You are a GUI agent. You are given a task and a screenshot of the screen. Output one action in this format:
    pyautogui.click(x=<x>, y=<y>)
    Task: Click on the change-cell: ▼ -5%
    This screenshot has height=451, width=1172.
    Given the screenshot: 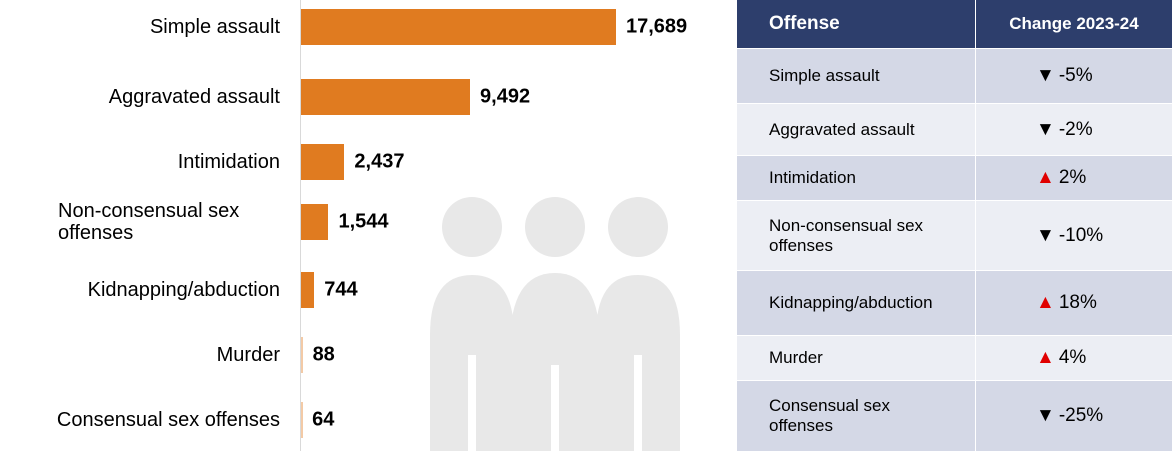 What is the action you would take?
    pyautogui.click(x=1073, y=76)
    